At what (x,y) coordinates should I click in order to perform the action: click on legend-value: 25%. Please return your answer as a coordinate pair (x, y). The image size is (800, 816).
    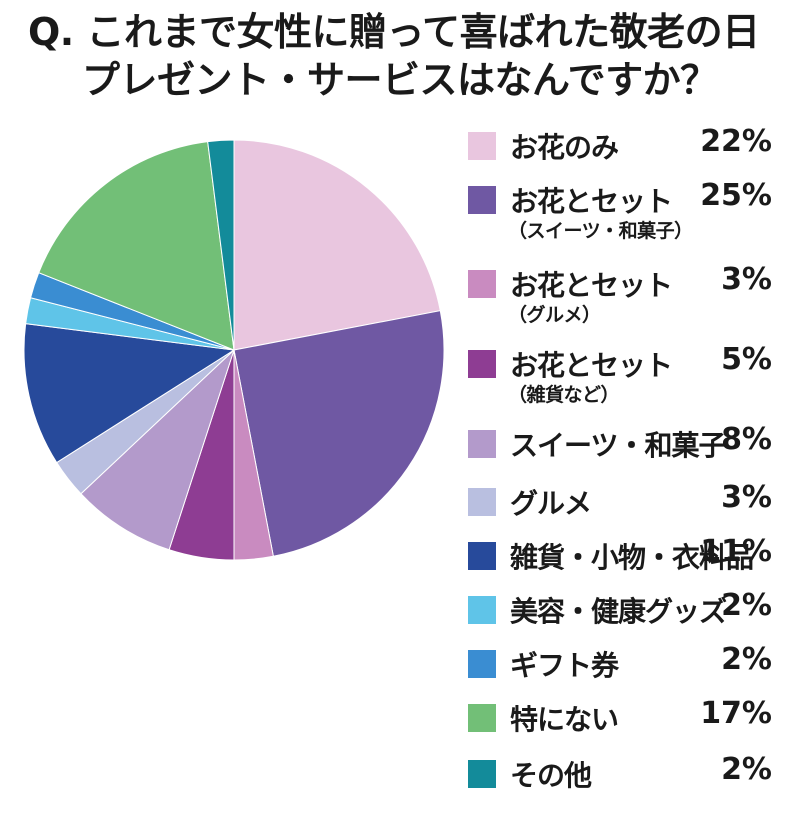
    Looking at the image, I should click on (736, 195).